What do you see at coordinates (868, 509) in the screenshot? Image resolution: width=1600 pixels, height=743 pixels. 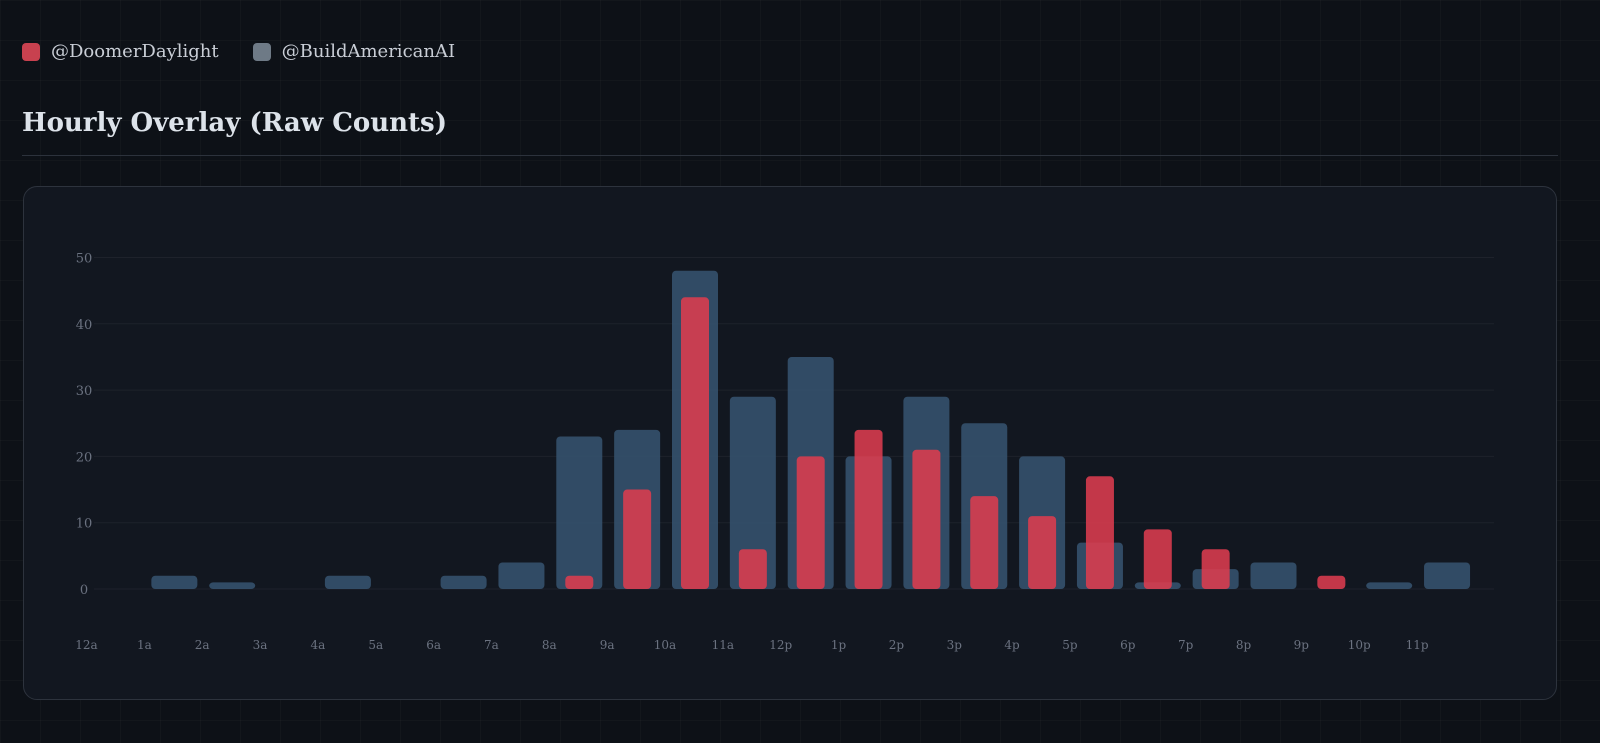 I see `bar-doomer-1p` at bounding box center [868, 509].